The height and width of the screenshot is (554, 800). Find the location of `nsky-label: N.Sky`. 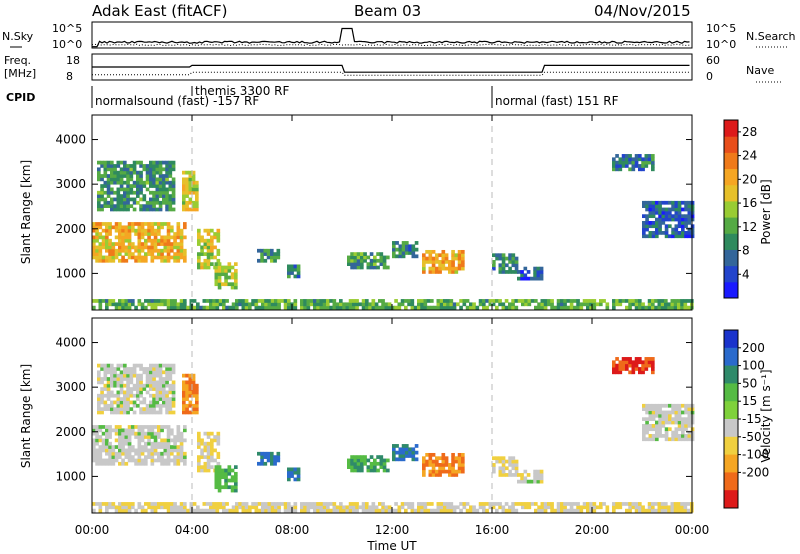

nsky-label: N.Sky is located at coordinates (18, 36).